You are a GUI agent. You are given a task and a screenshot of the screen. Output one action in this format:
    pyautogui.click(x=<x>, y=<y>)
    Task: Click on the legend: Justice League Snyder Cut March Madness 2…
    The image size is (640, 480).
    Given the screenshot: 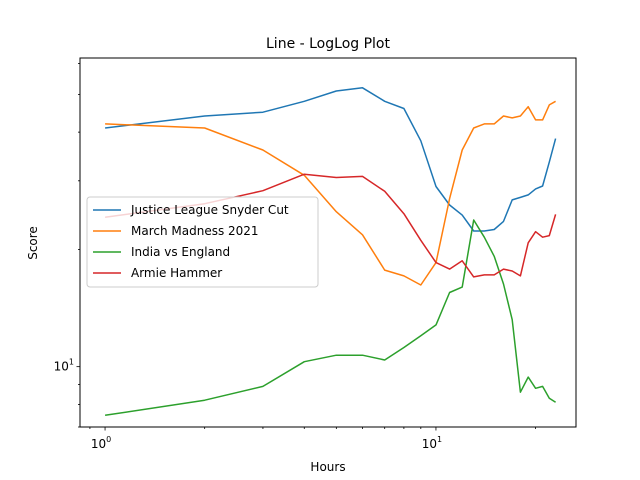 What is the action you would take?
    pyautogui.click(x=202, y=242)
    